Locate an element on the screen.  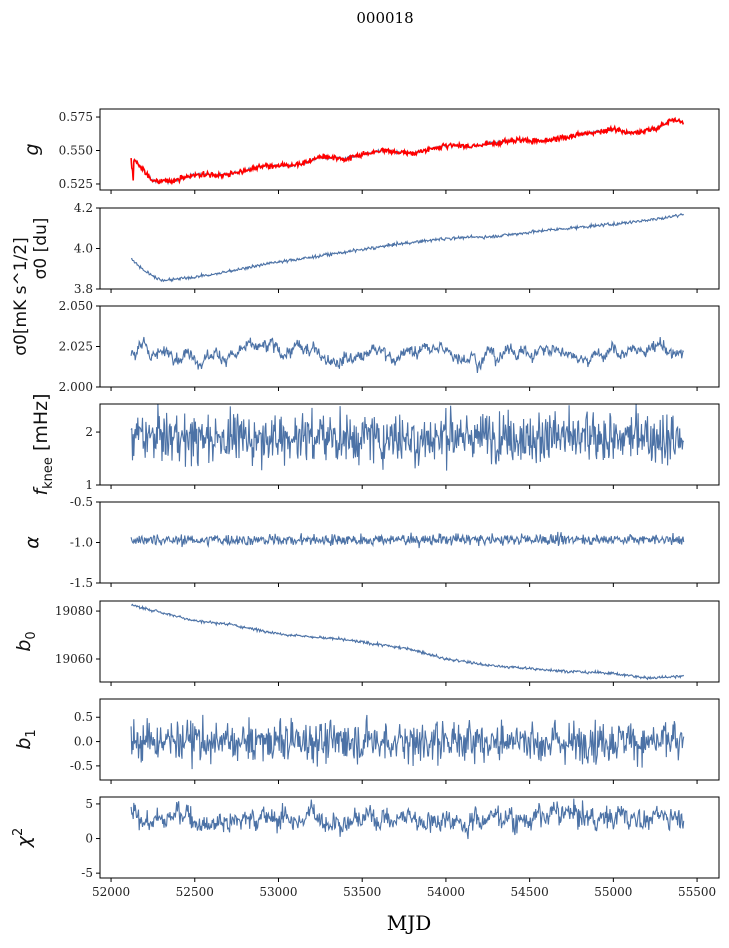
y-tick-label: 2.000 is located at coordinates (76, 387).